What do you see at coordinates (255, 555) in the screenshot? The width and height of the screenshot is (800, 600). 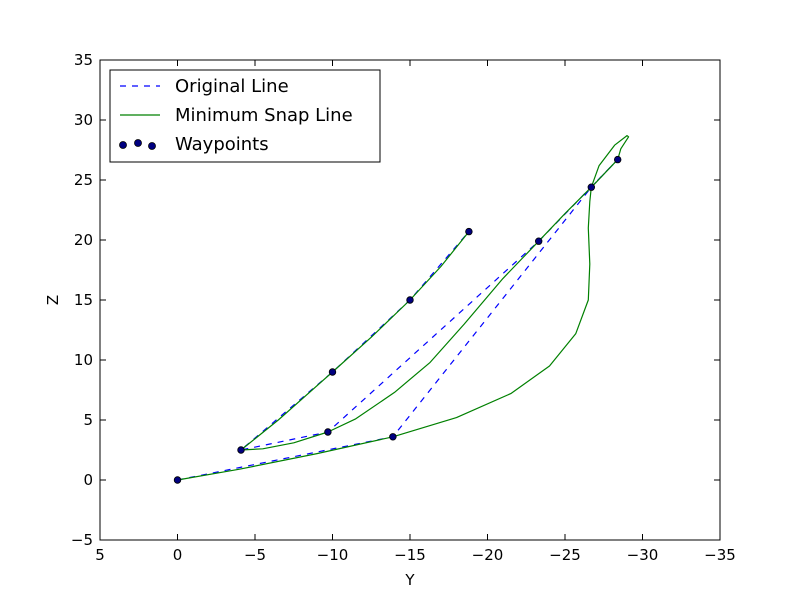 I see `x-tick-label: −5` at bounding box center [255, 555].